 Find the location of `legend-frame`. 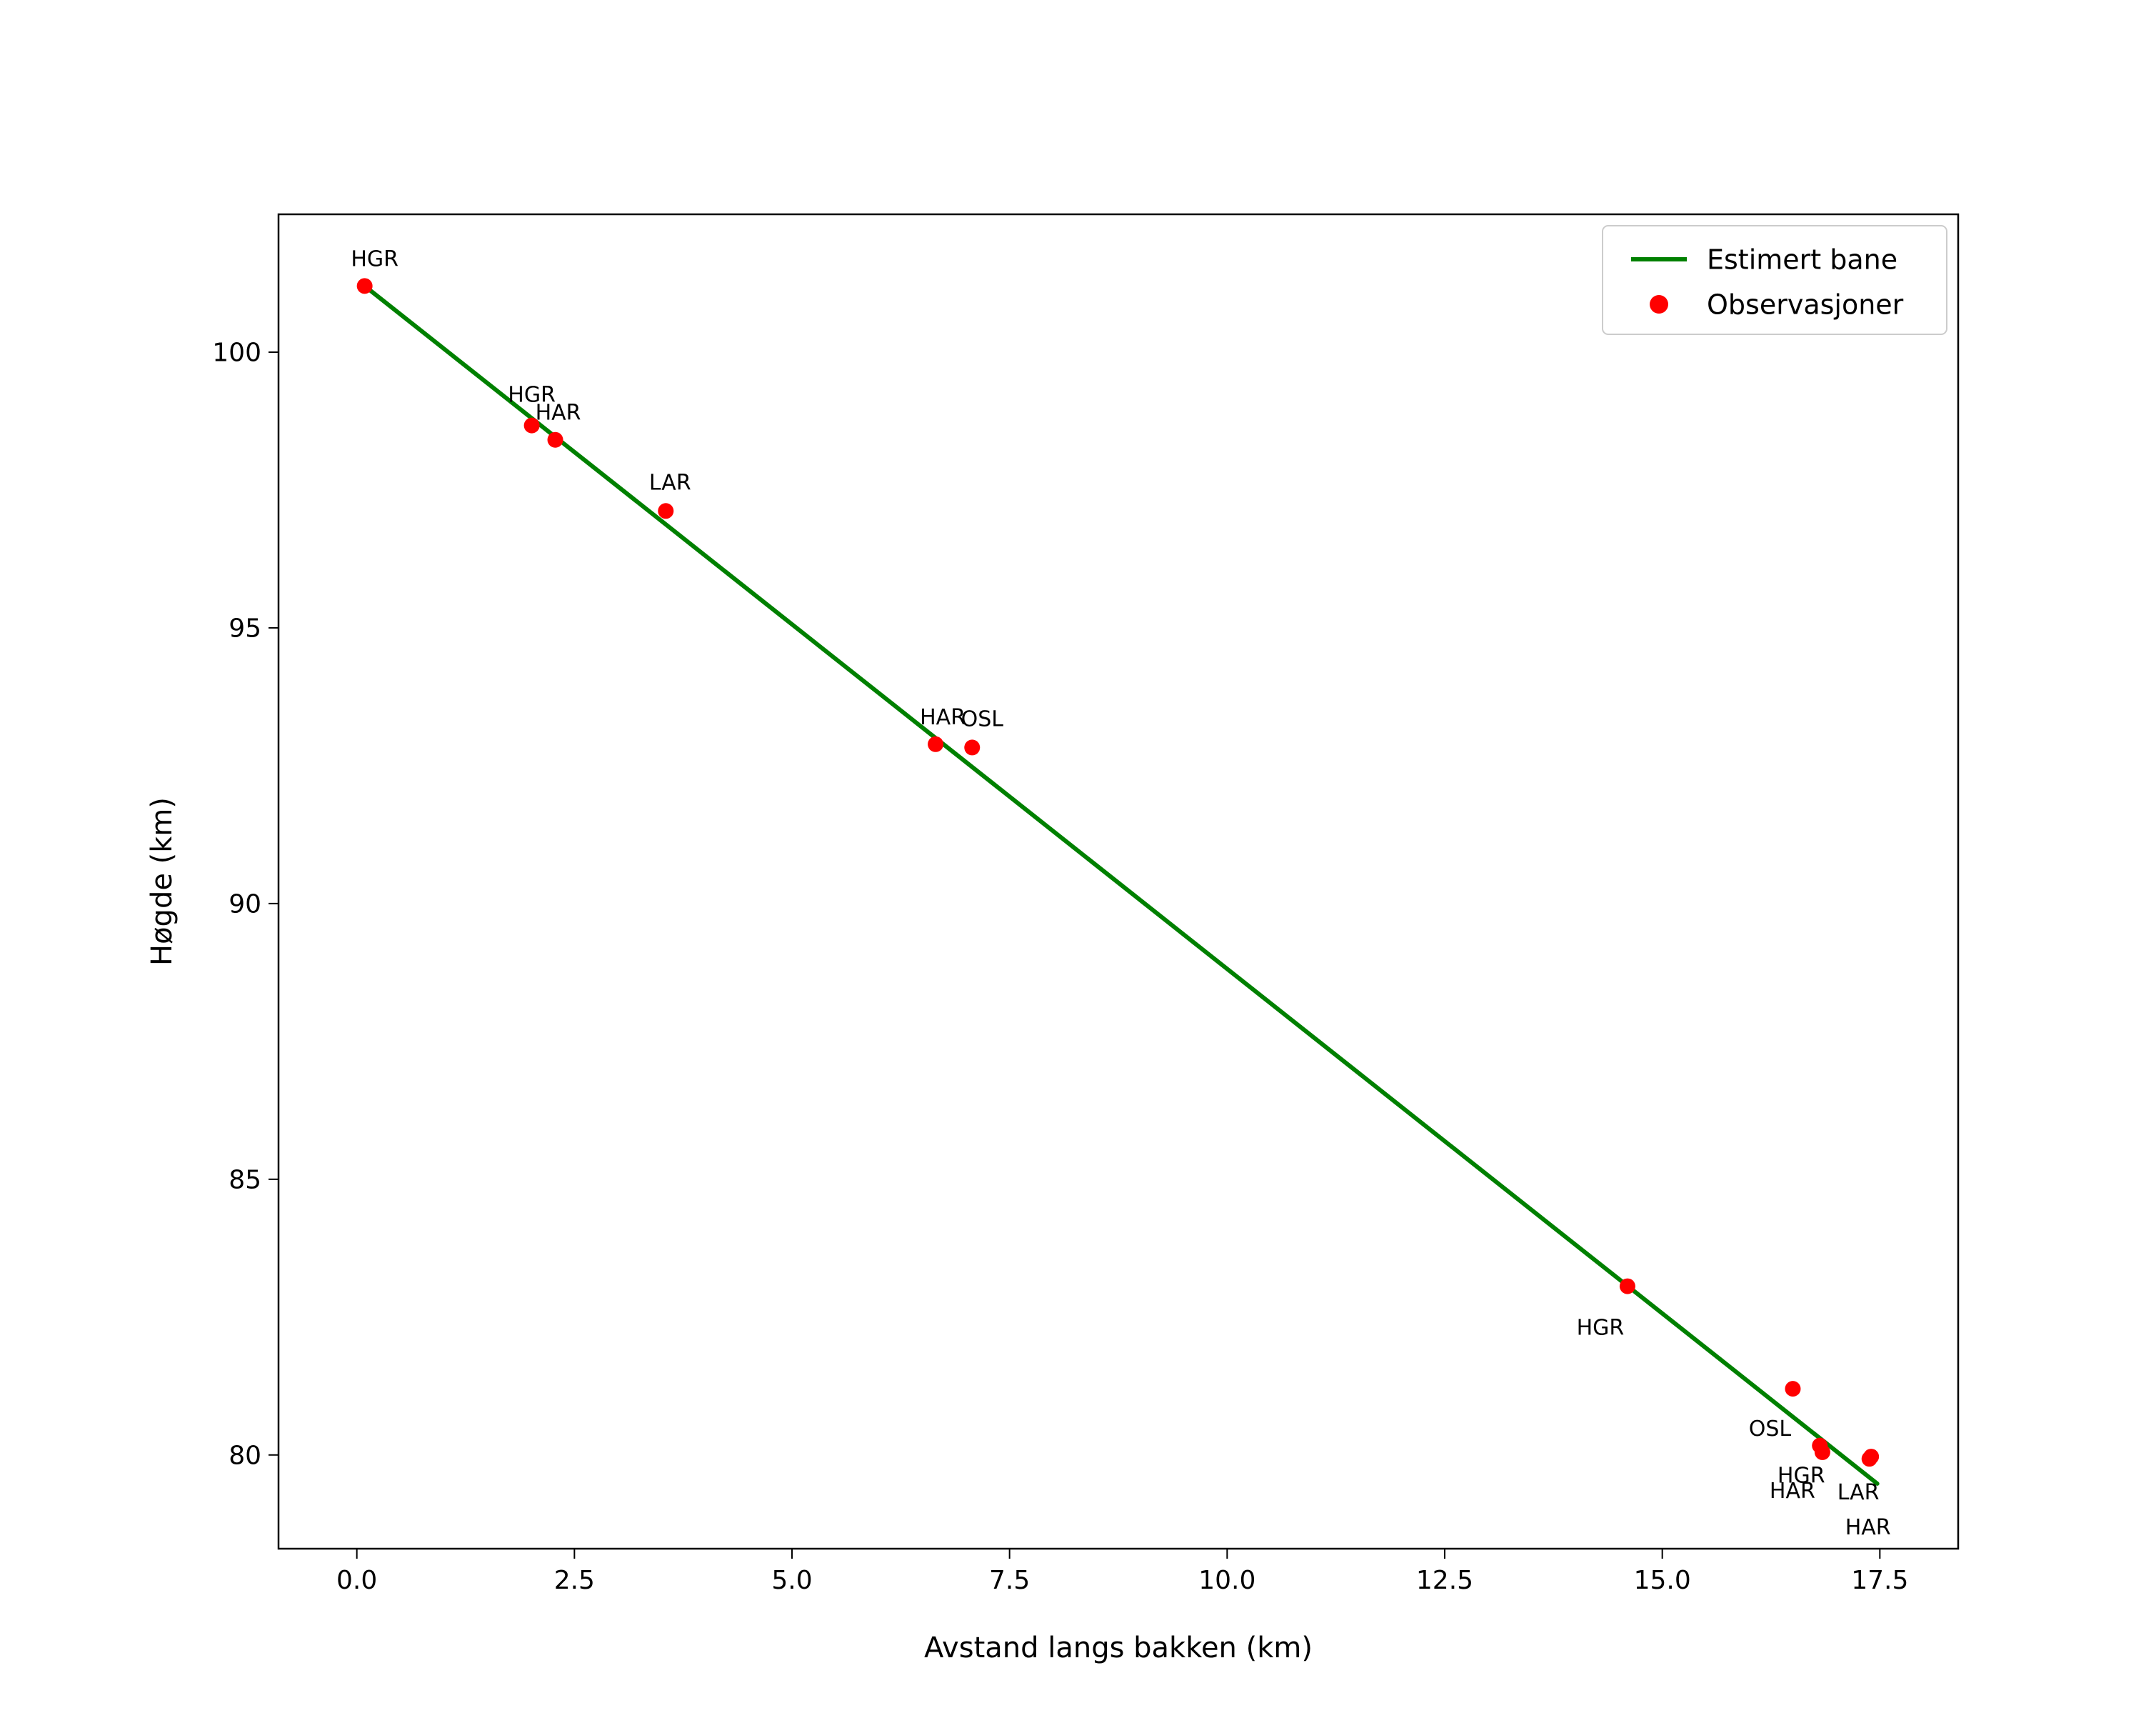

legend-frame is located at coordinates (1775, 280).